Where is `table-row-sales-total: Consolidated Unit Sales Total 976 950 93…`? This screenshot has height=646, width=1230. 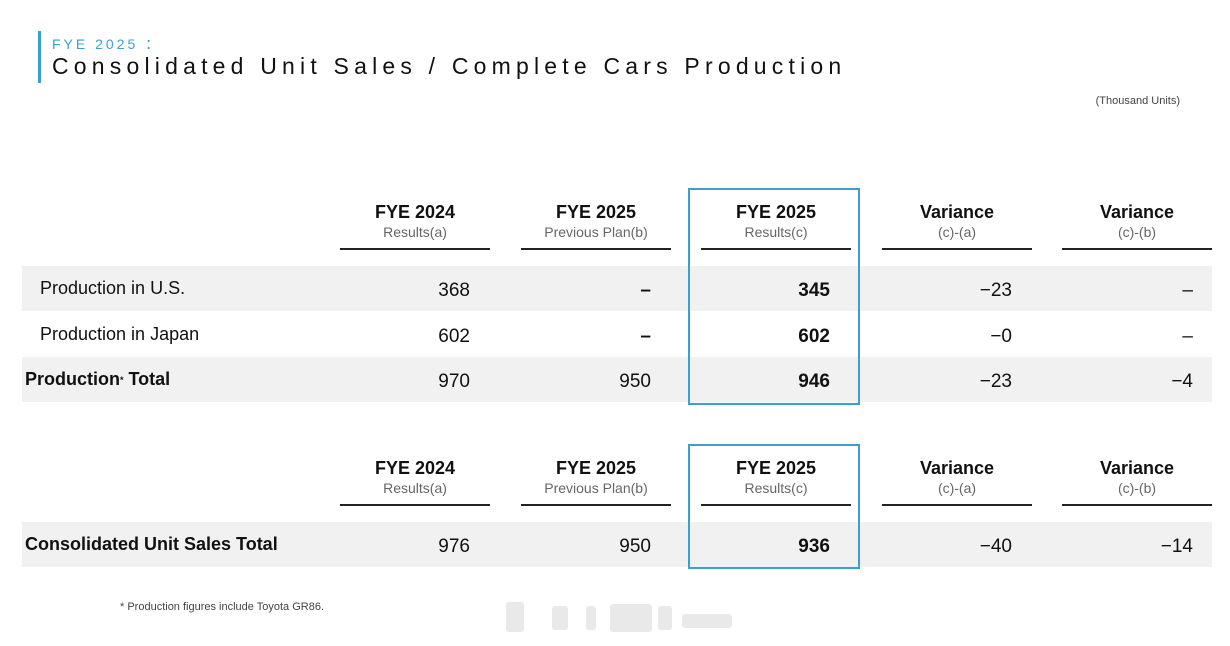 table-row-sales-total: Consolidated Unit Sales Total 976 950 93… is located at coordinates (617, 544).